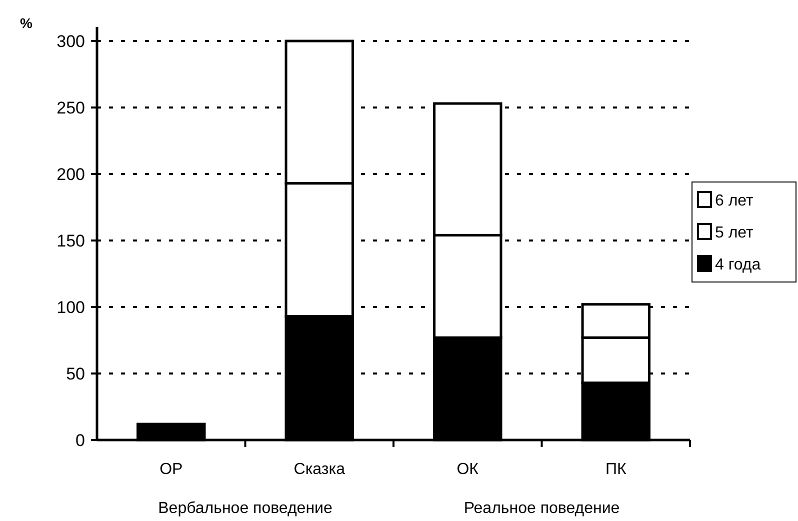  What do you see at coordinates (738, 265) in the screenshot?
I see `legend-label: 4 года` at bounding box center [738, 265].